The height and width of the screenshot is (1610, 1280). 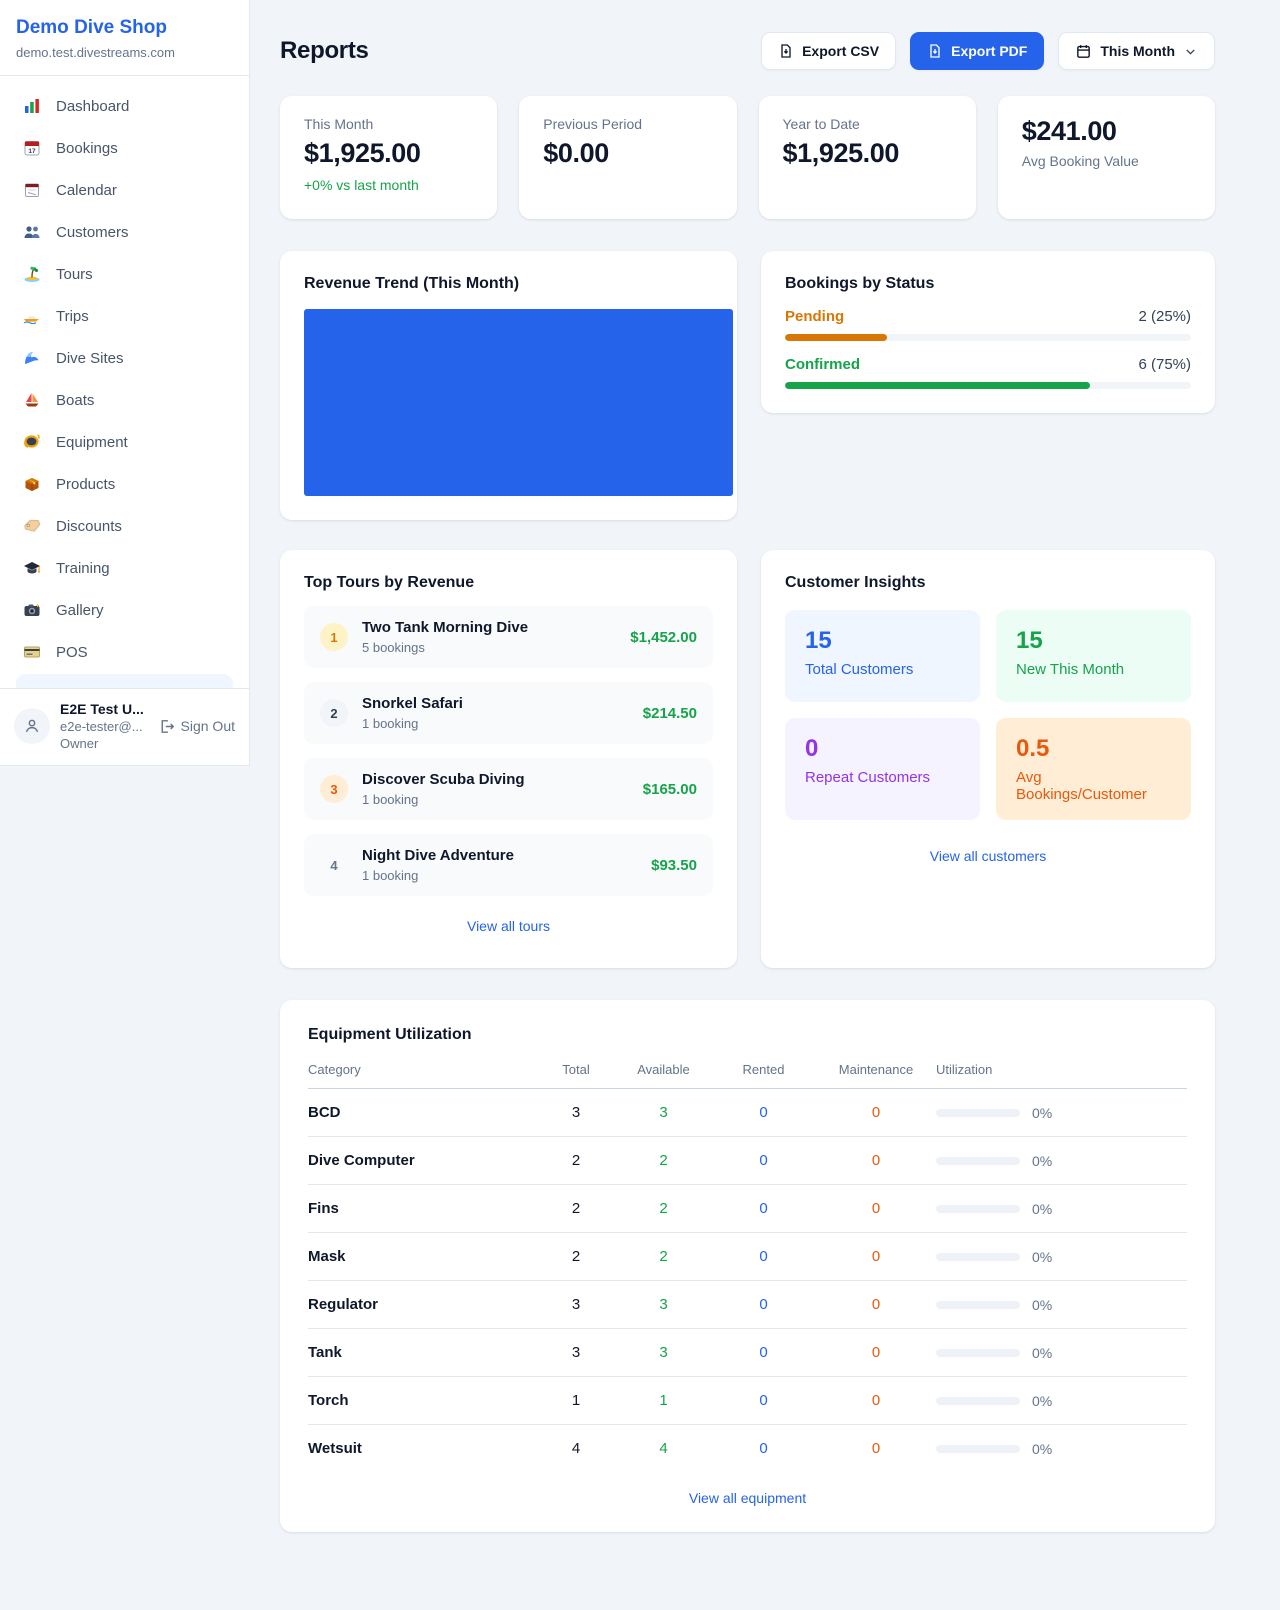 What do you see at coordinates (576, 1075) in the screenshot?
I see `column-header: Total` at bounding box center [576, 1075].